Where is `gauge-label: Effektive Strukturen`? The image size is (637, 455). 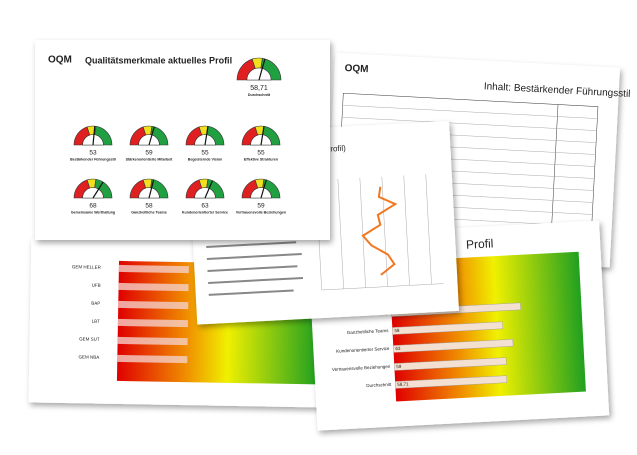 gauge-label: Effektive Strukturen is located at coordinates (261, 159).